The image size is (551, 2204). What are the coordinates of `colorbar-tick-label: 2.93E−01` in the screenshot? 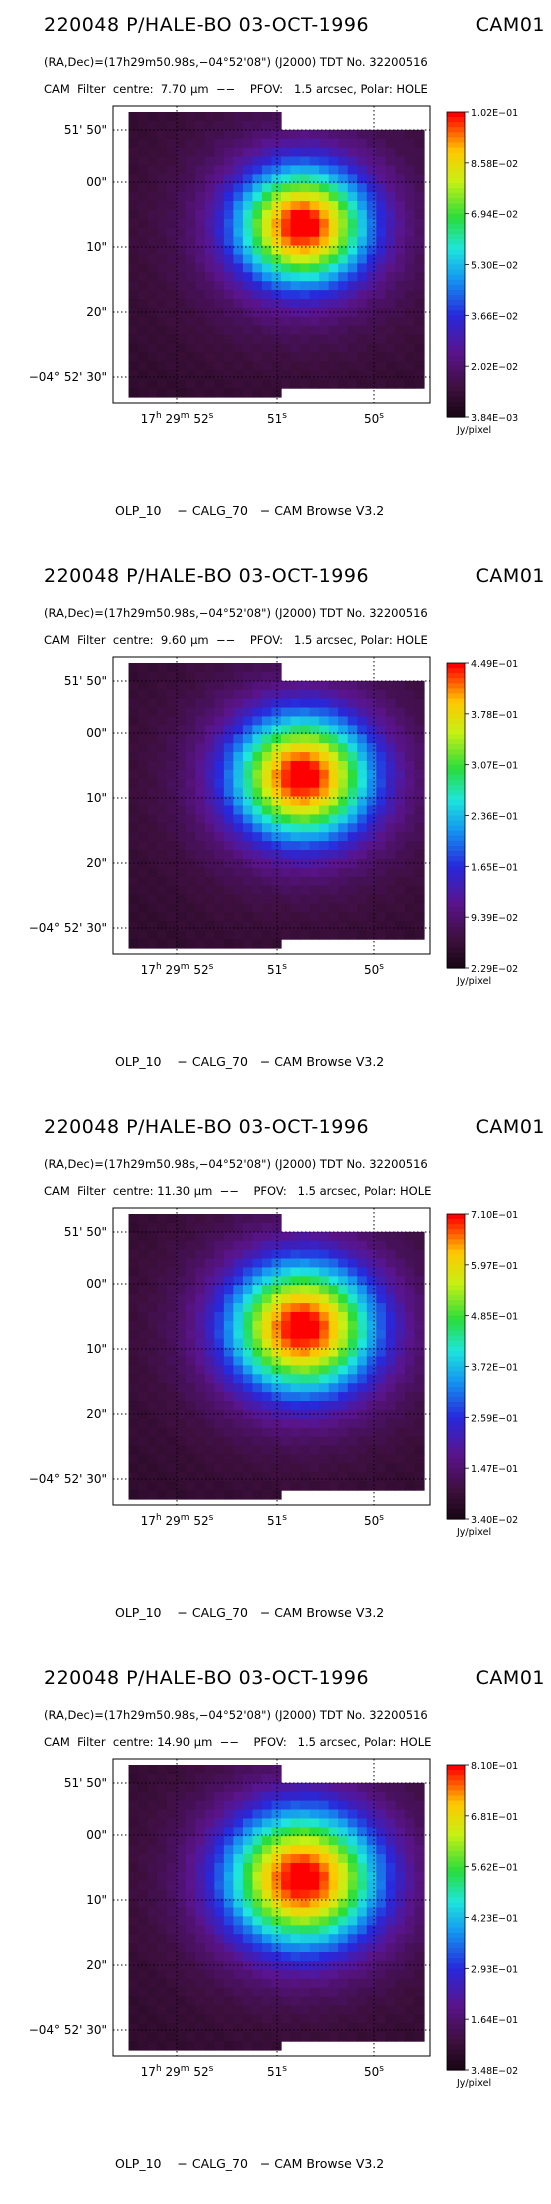 It's located at (494, 1969).